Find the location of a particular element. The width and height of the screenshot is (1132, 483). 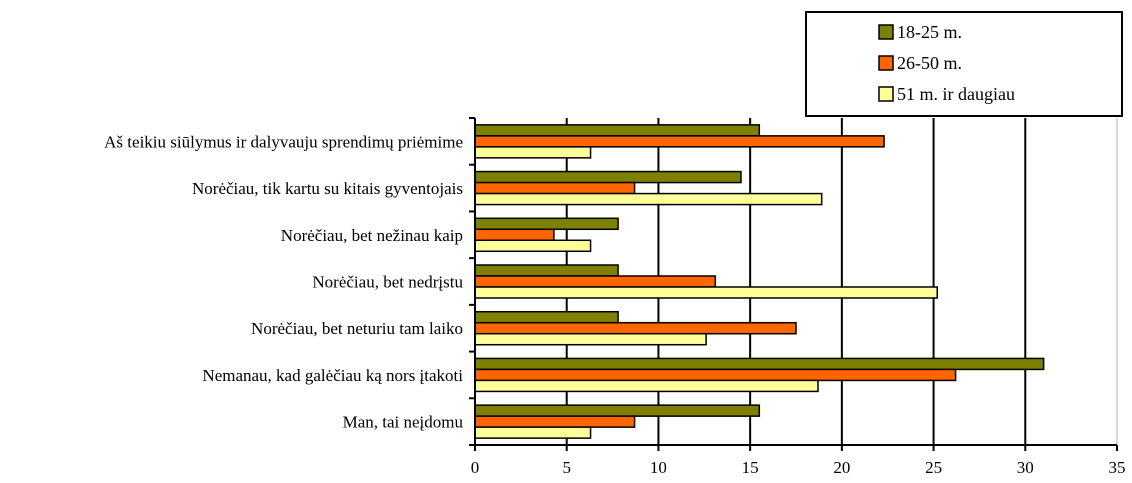

legend-box is located at coordinates (964, 64).